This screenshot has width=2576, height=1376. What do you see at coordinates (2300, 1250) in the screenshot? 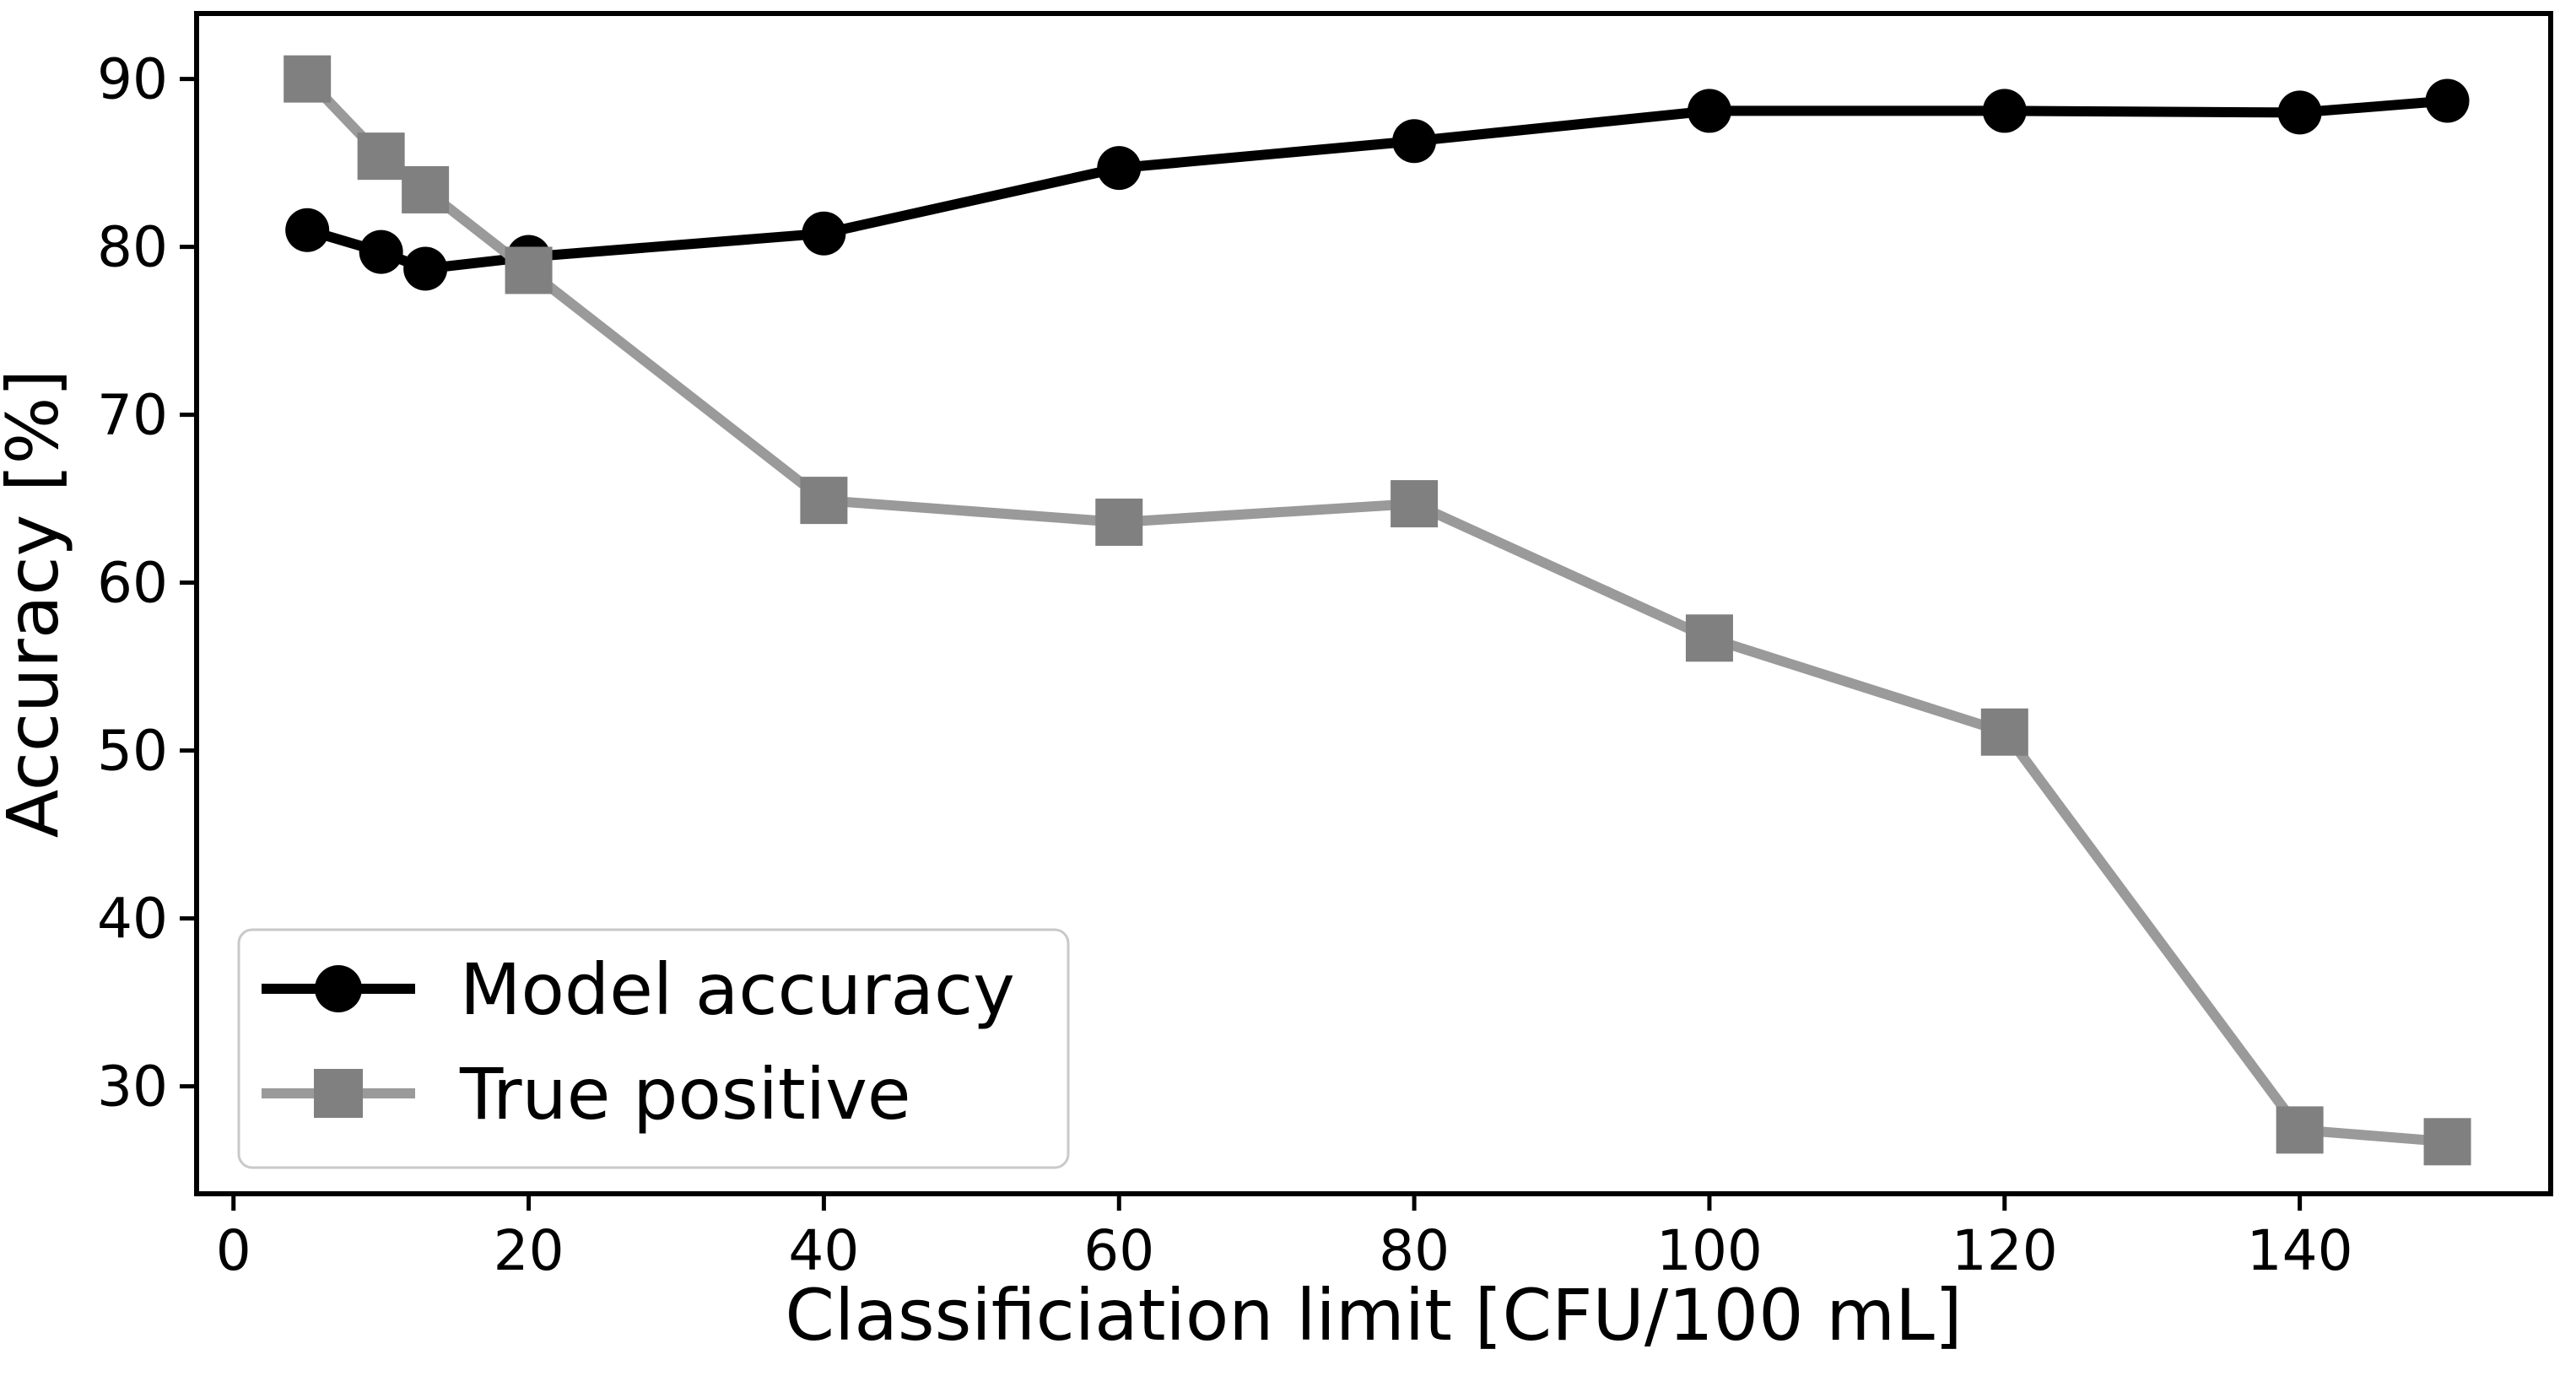
I see `x-tick-label: 140` at bounding box center [2300, 1250].